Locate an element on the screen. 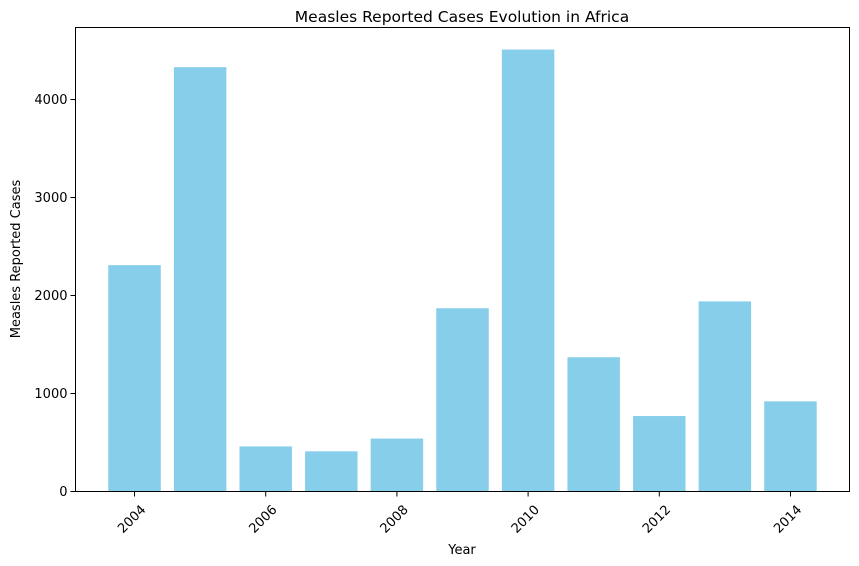 The width and height of the screenshot is (859, 566). bar-2008 is located at coordinates (397, 465).